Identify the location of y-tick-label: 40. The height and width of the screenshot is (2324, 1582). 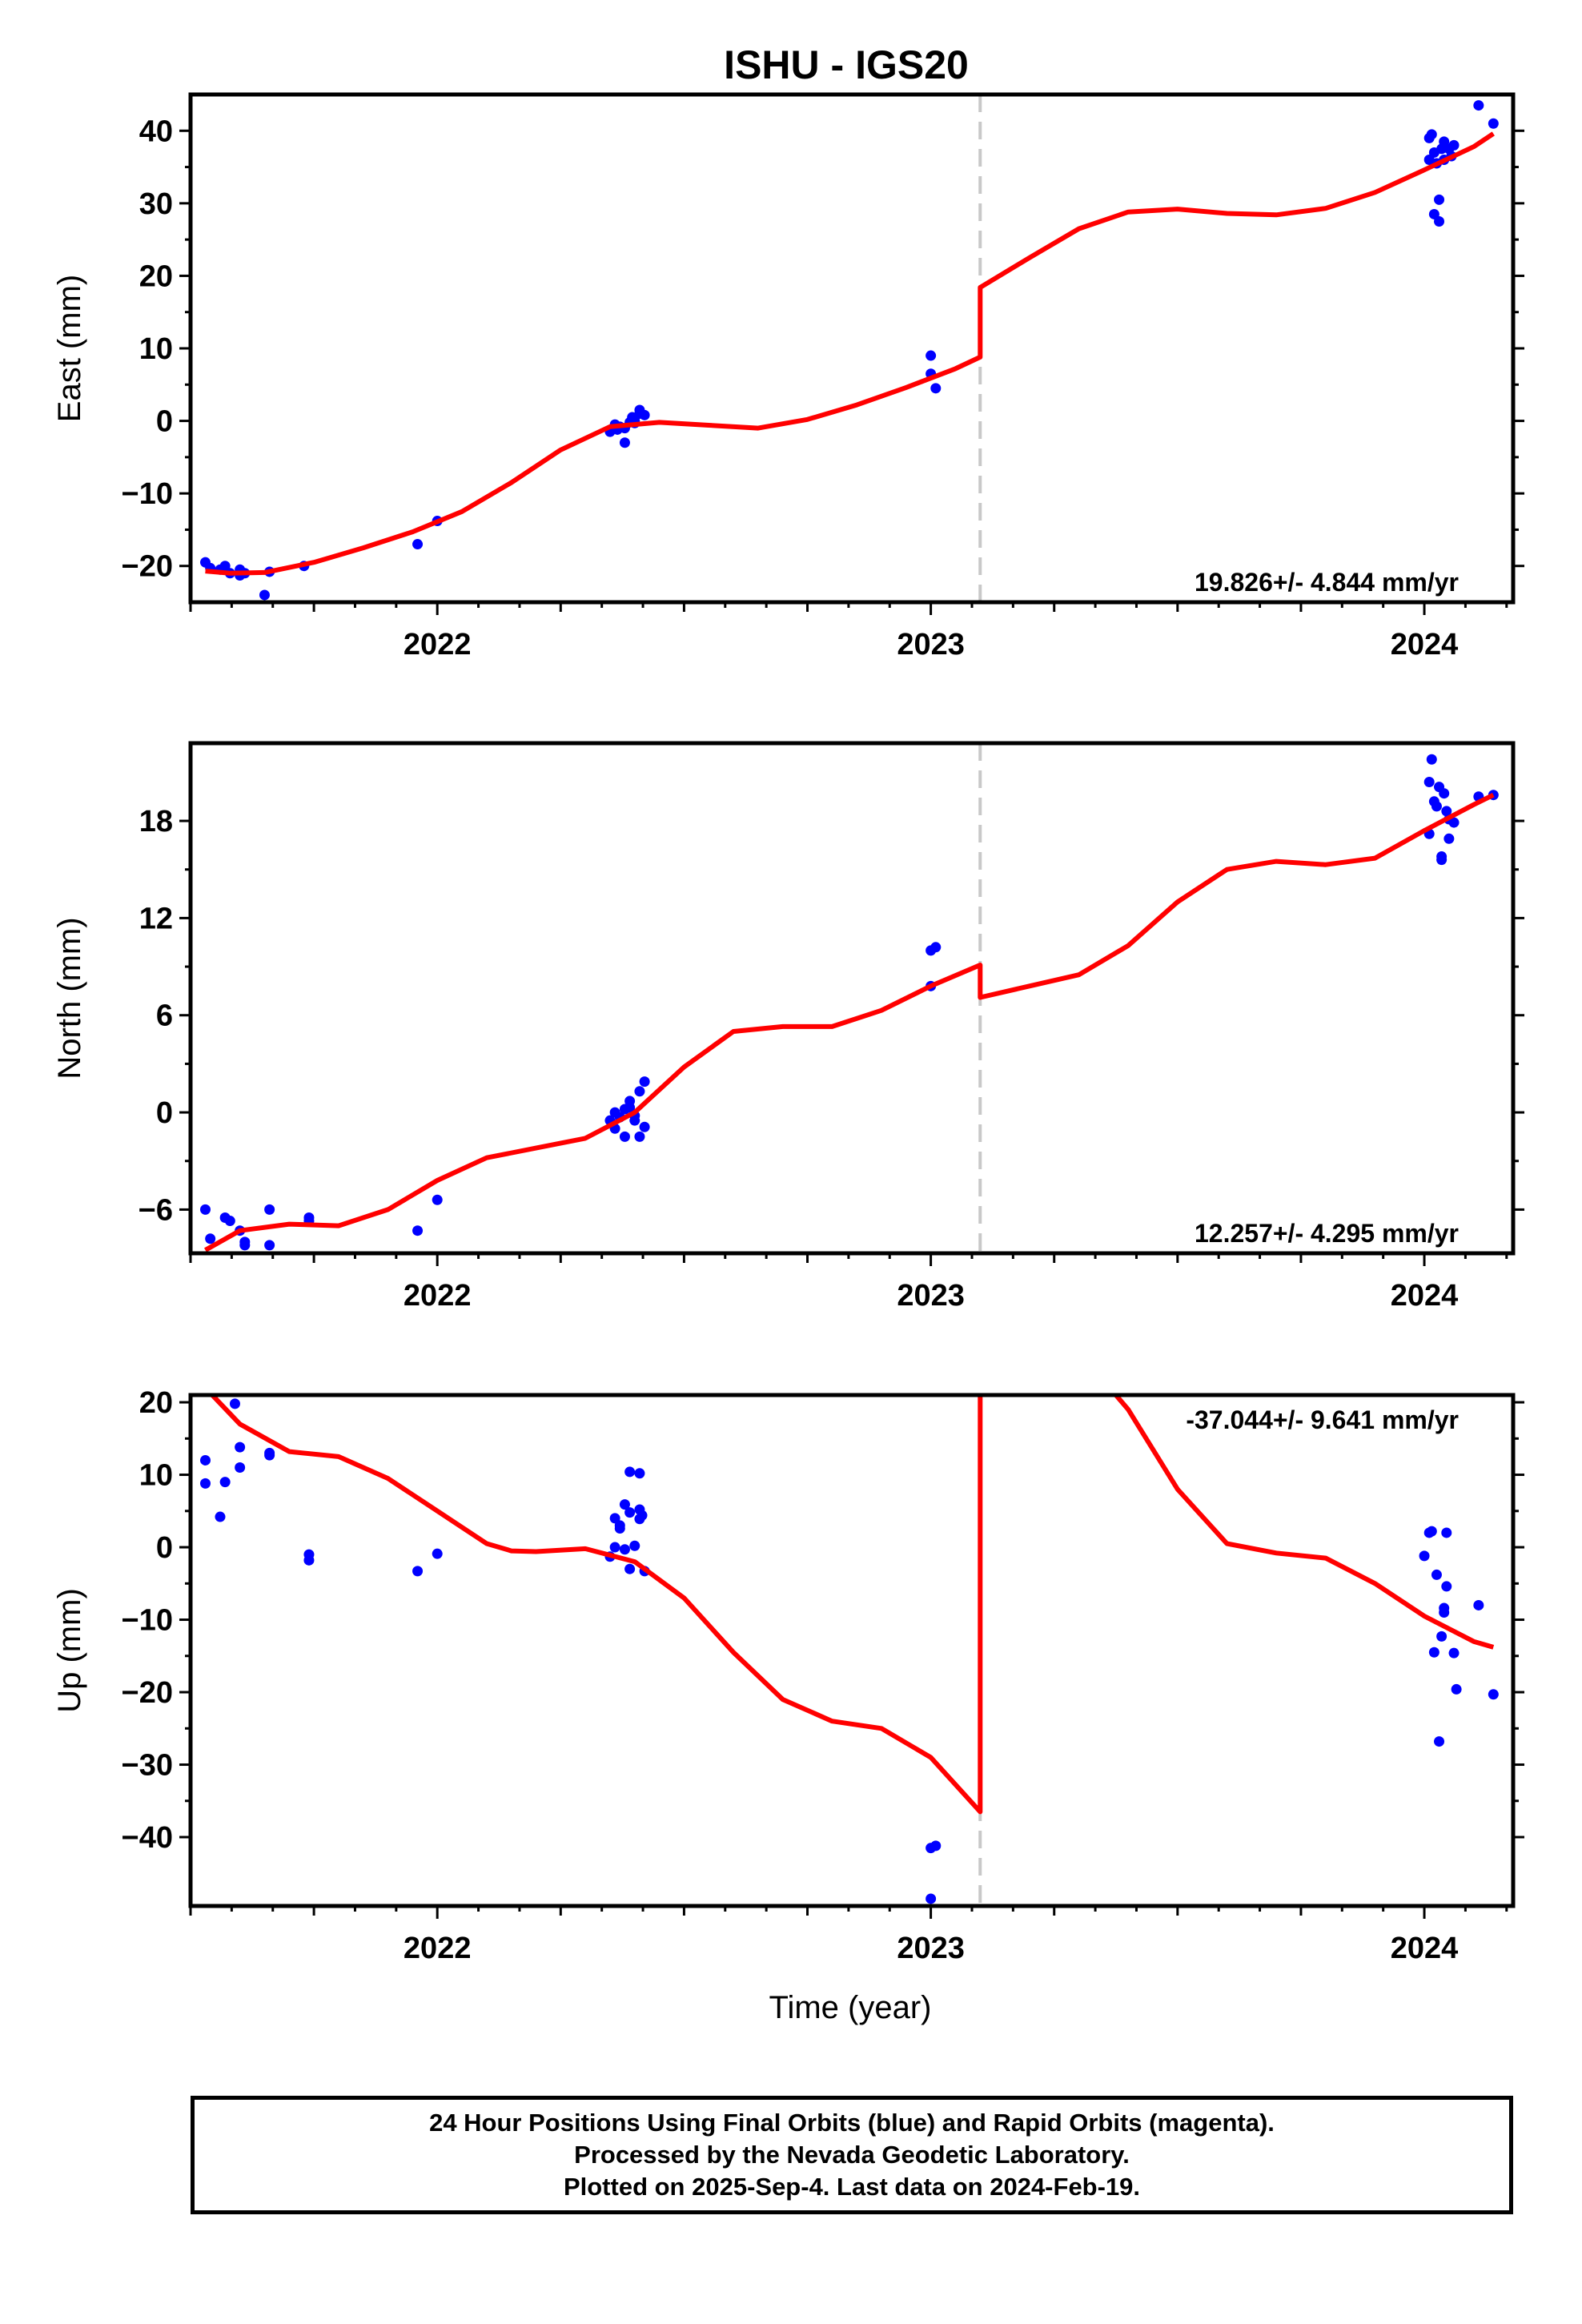
(156, 131).